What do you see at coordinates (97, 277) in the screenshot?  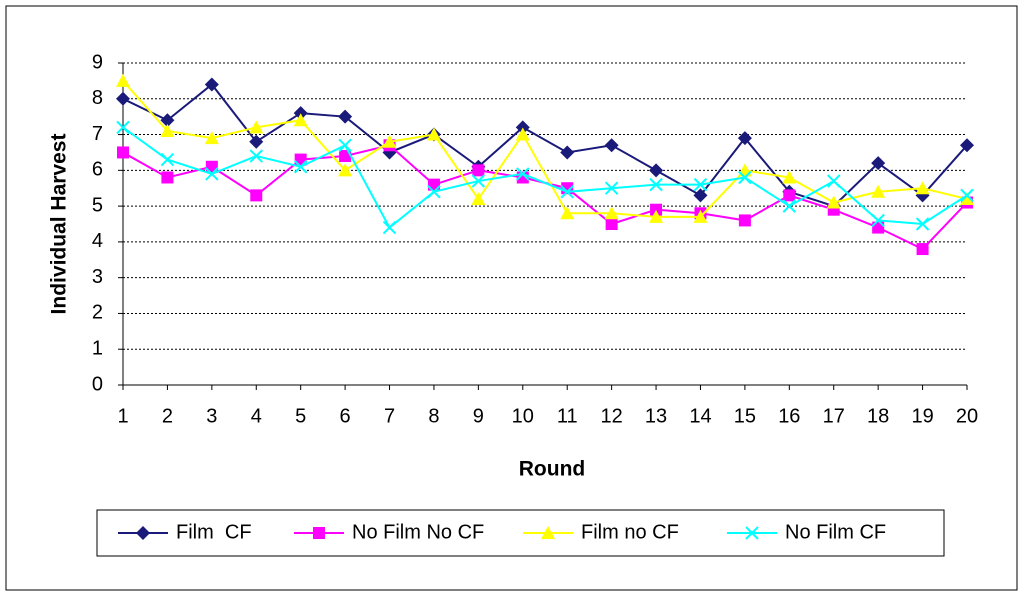 I see `y-tick-label: 3` at bounding box center [97, 277].